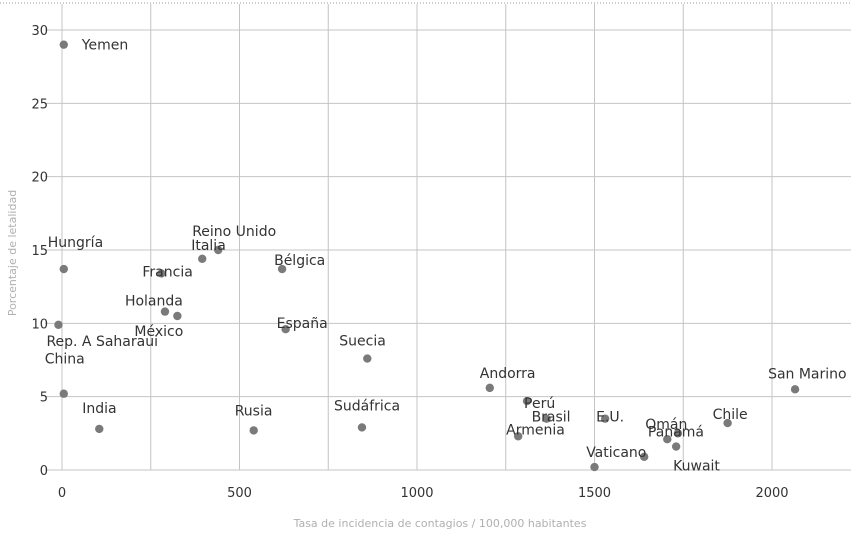 This screenshot has width=851, height=537. Describe the element at coordinates (807, 374) in the screenshot. I see `point-label: San Marino` at that location.